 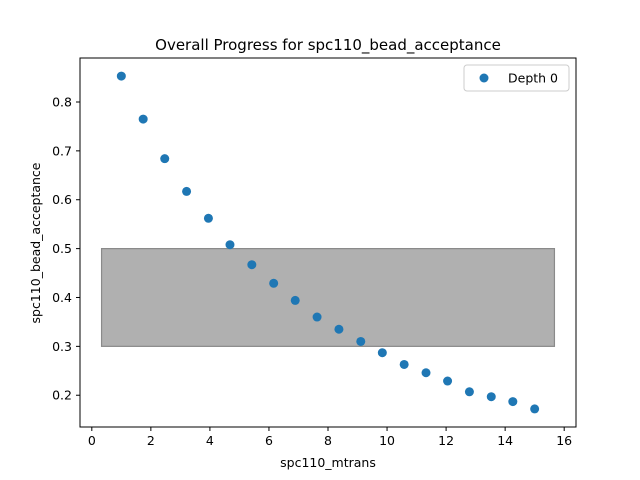 I want to click on y-axis: 0.2 0.3 0.4 0.5 0.6 0.7 0.8, so click(x=66, y=248).